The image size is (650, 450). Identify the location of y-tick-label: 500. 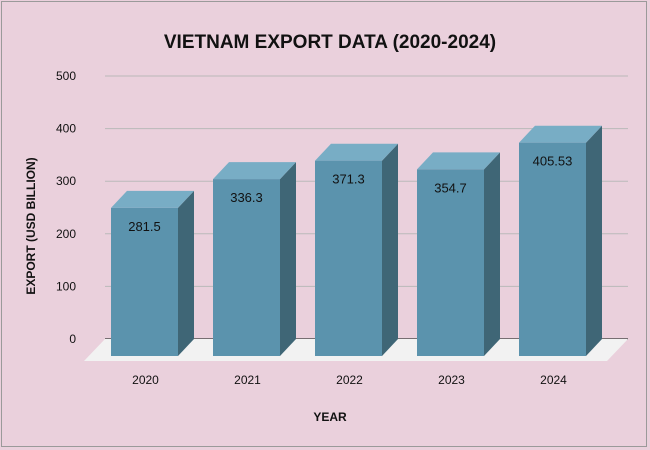
(66, 76).